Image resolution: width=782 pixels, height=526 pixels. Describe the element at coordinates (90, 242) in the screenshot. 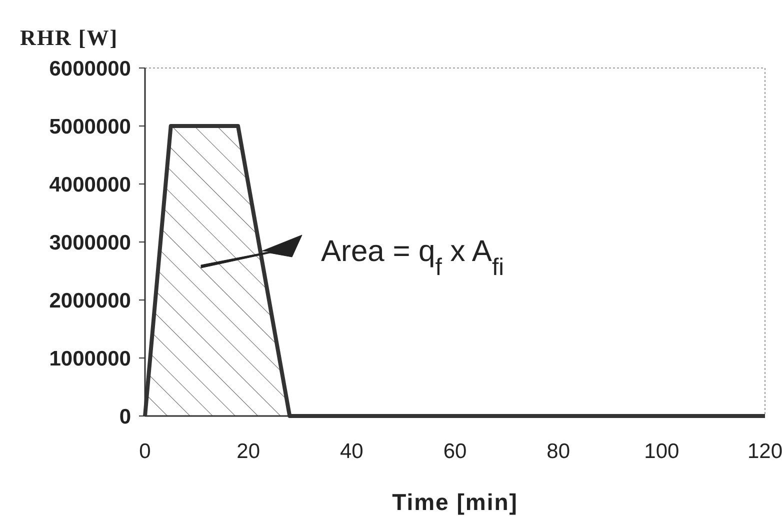

I see `y-tick-label: 3000000` at that location.